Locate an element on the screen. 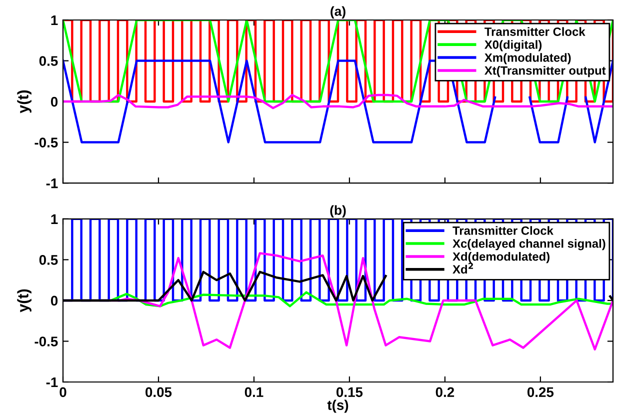 The height and width of the screenshot is (418, 617). line-series is located at coordinates (338, 102).